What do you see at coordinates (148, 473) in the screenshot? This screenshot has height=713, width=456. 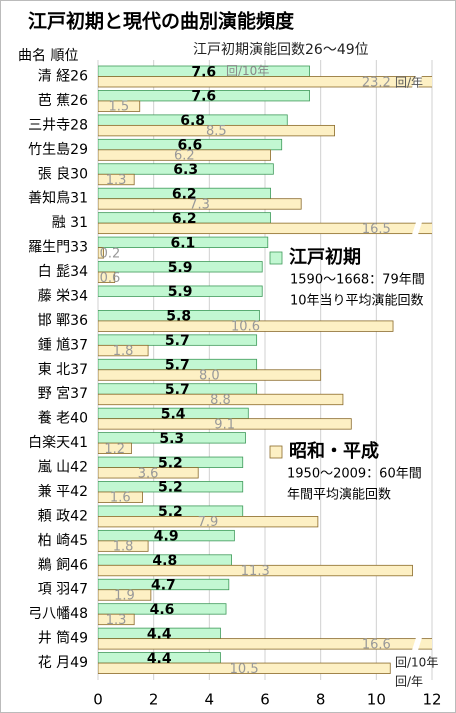 I see `value-label: 3.6` at bounding box center [148, 473].